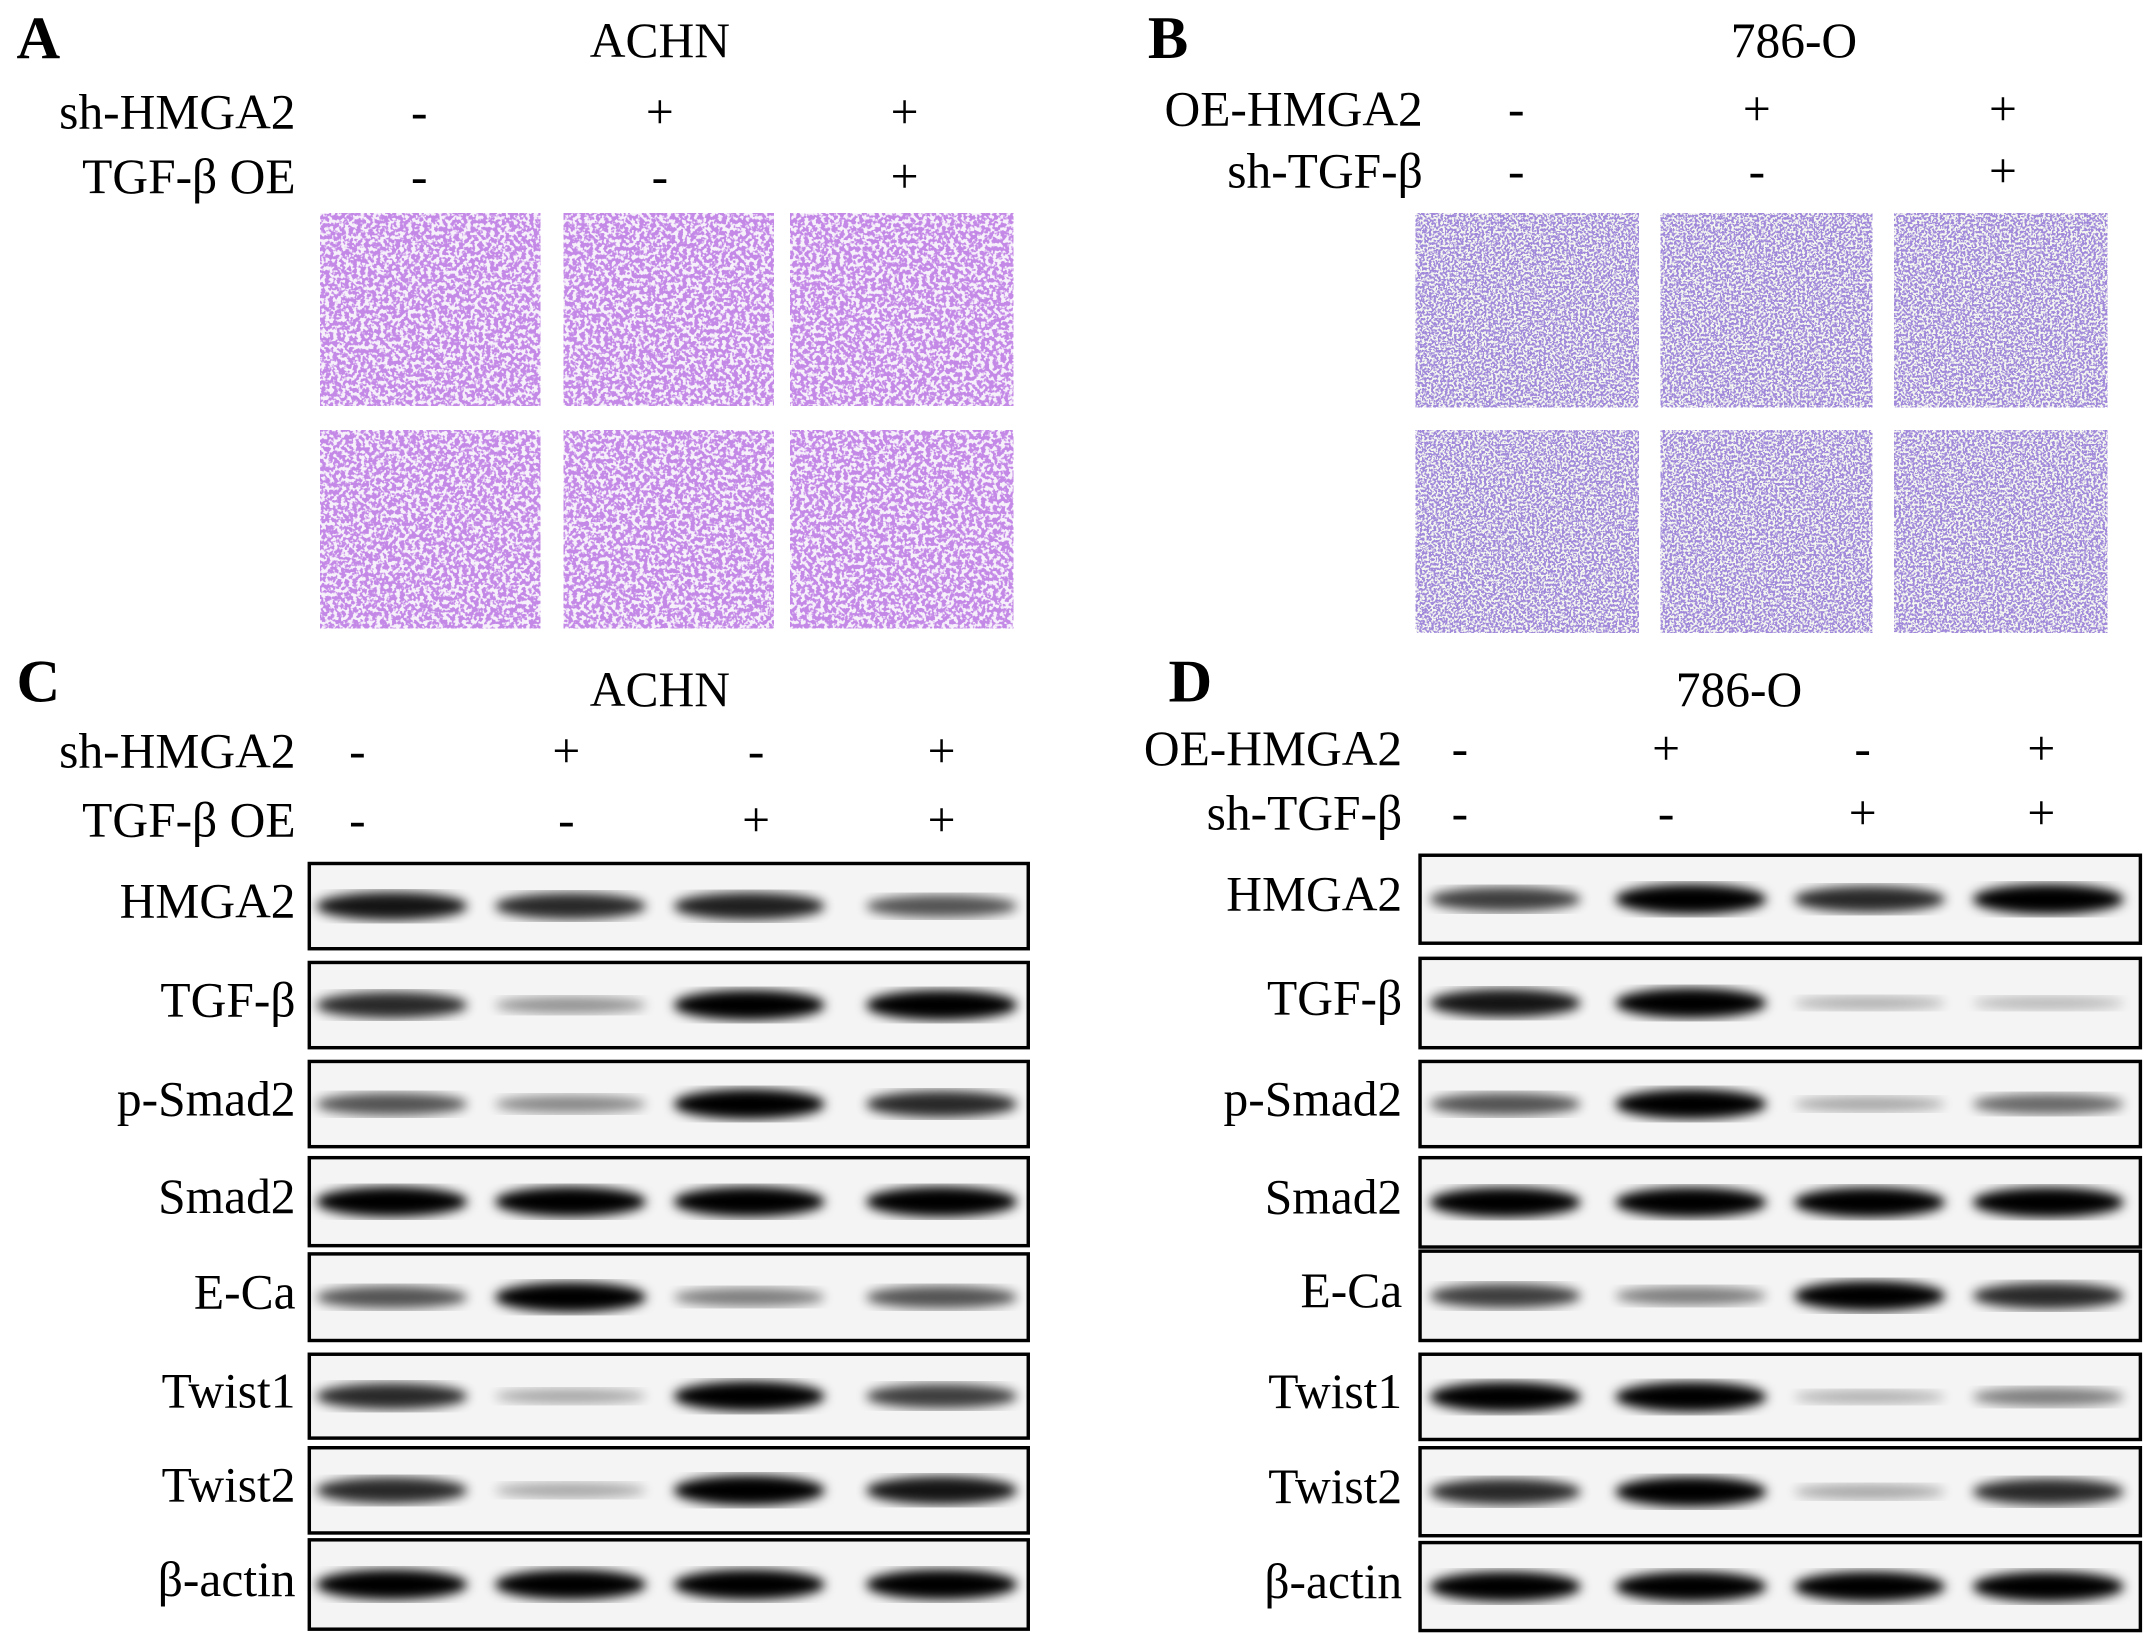 The width and height of the screenshot is (2150, 1639). I want to click on condition-label: TGF-β OE, so click(188, 176).